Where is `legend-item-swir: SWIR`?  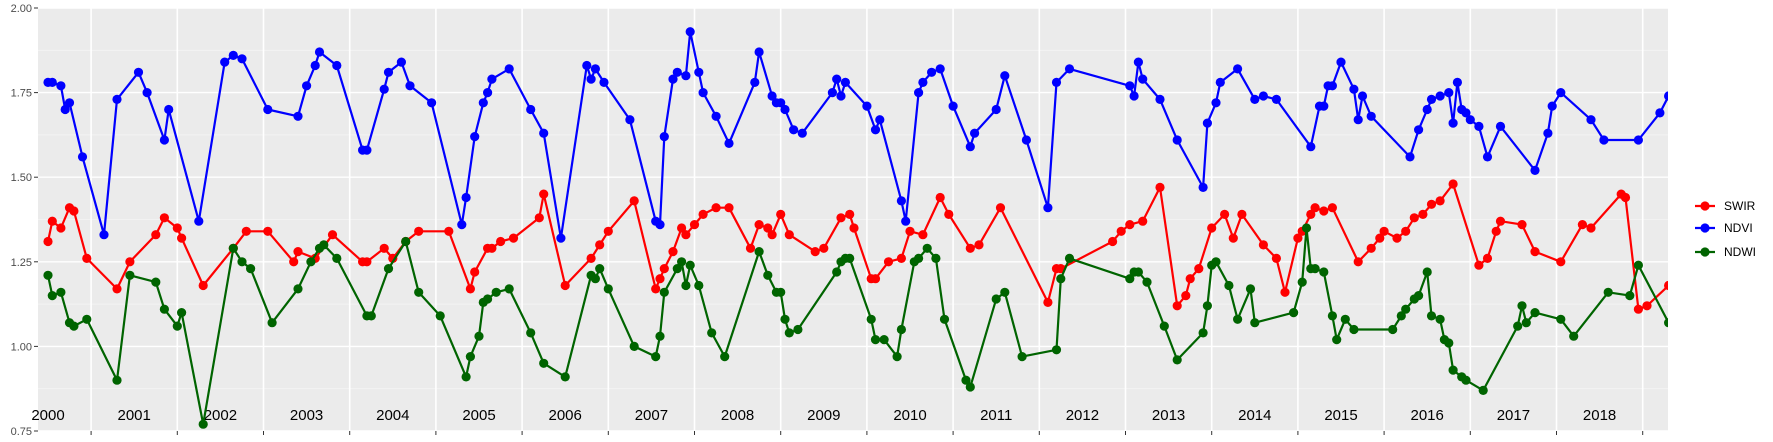 legend-item-swir: SWIR is located at coordinates (1725, 206).